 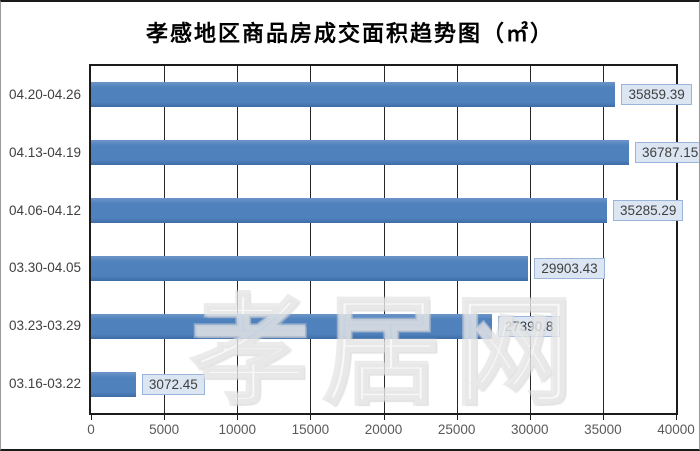 What do you see at coordinates (44, 326) in the screenshot?
I see `category-label: 03.23-03.29` at bounding box center [44, 326].